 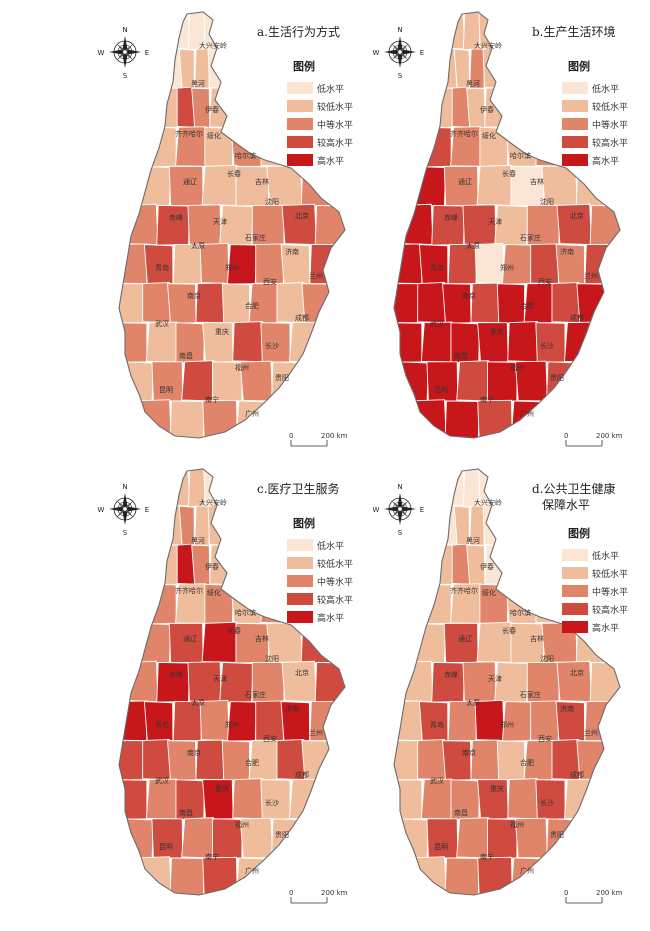 I want to click on city-label: 齐齐哈尔, so click(x=189, y=133).